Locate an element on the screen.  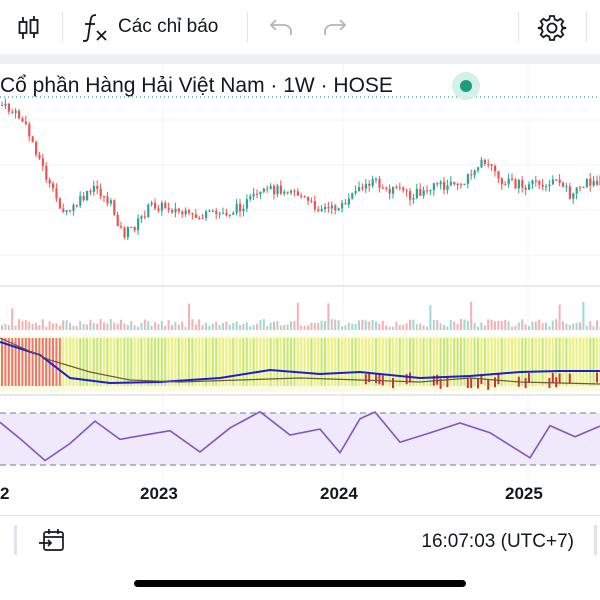
indicators-button: Các chỉ báo is located at coordinates (149, 27).